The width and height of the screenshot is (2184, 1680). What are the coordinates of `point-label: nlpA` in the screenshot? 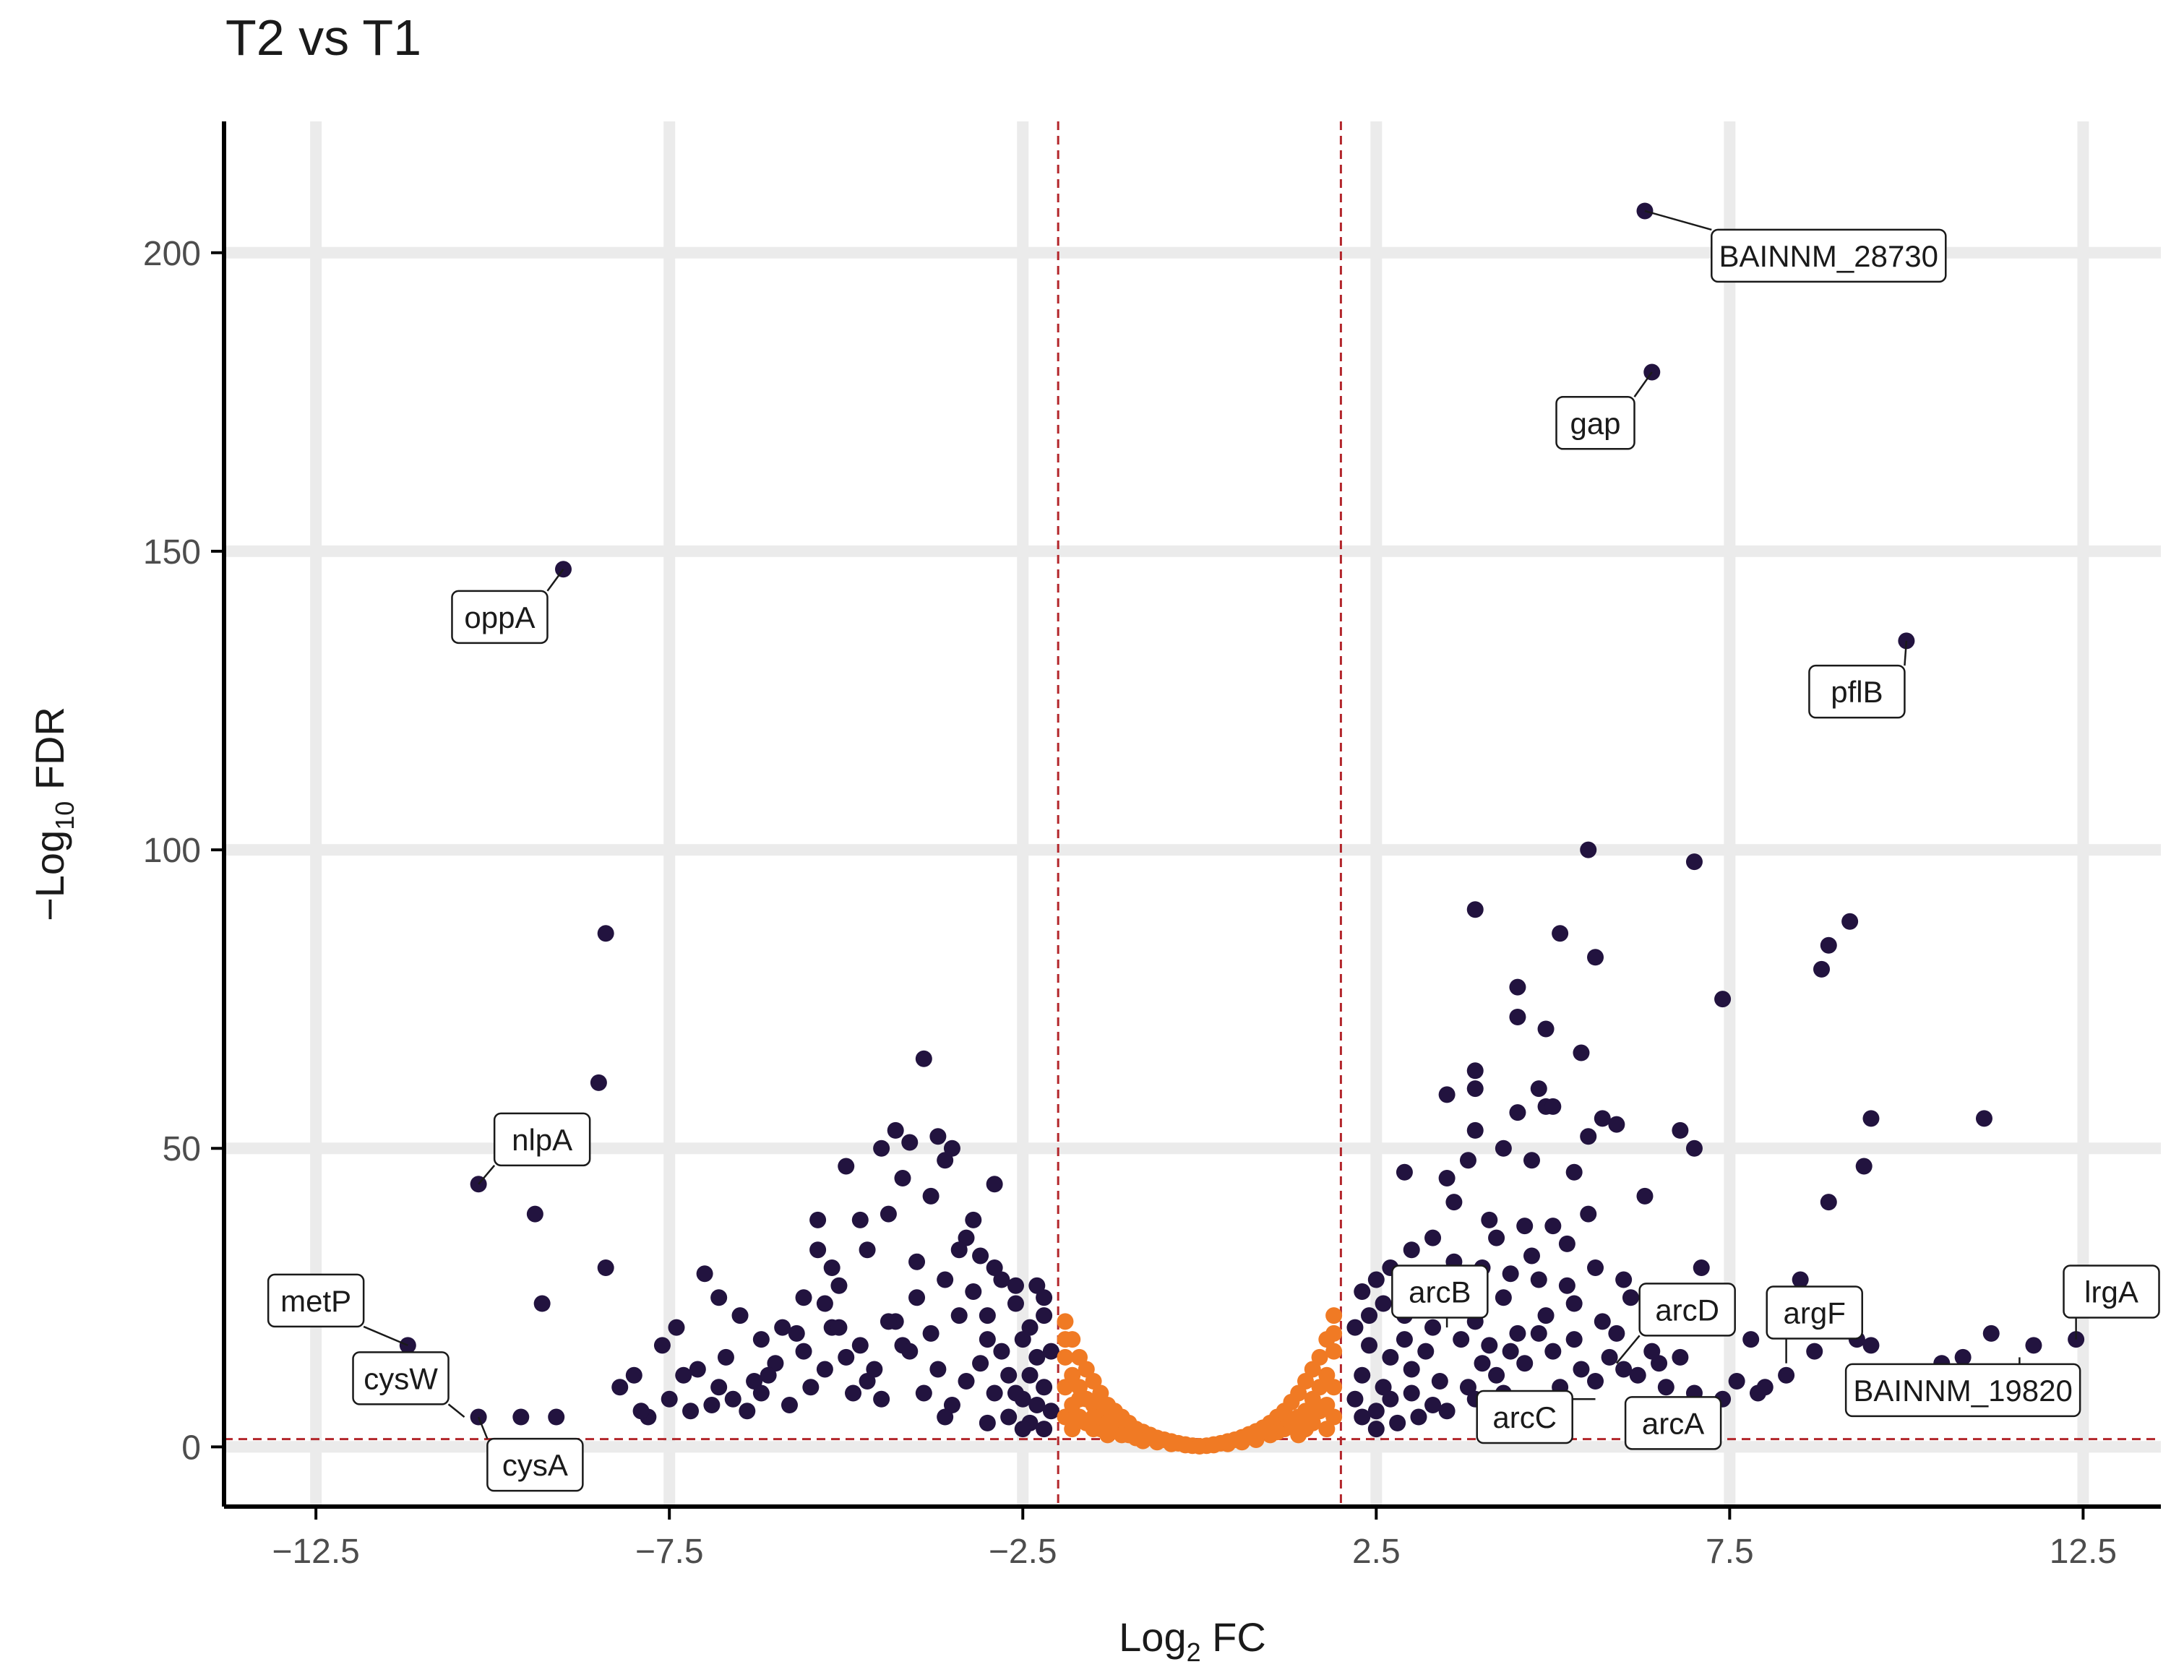 It's located at (542, 1140).